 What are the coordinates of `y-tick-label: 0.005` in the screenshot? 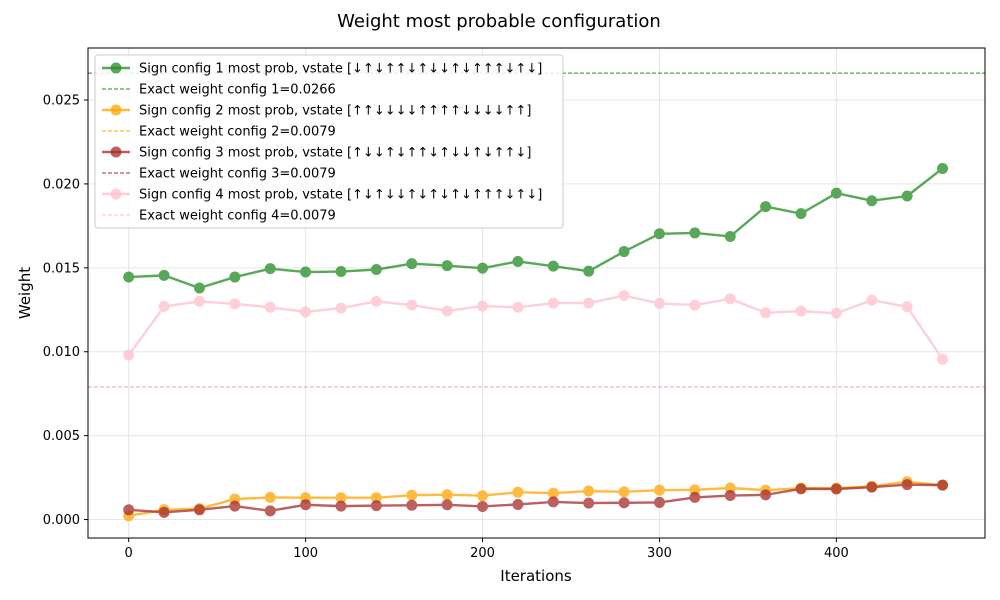 It's located at (61, 436).